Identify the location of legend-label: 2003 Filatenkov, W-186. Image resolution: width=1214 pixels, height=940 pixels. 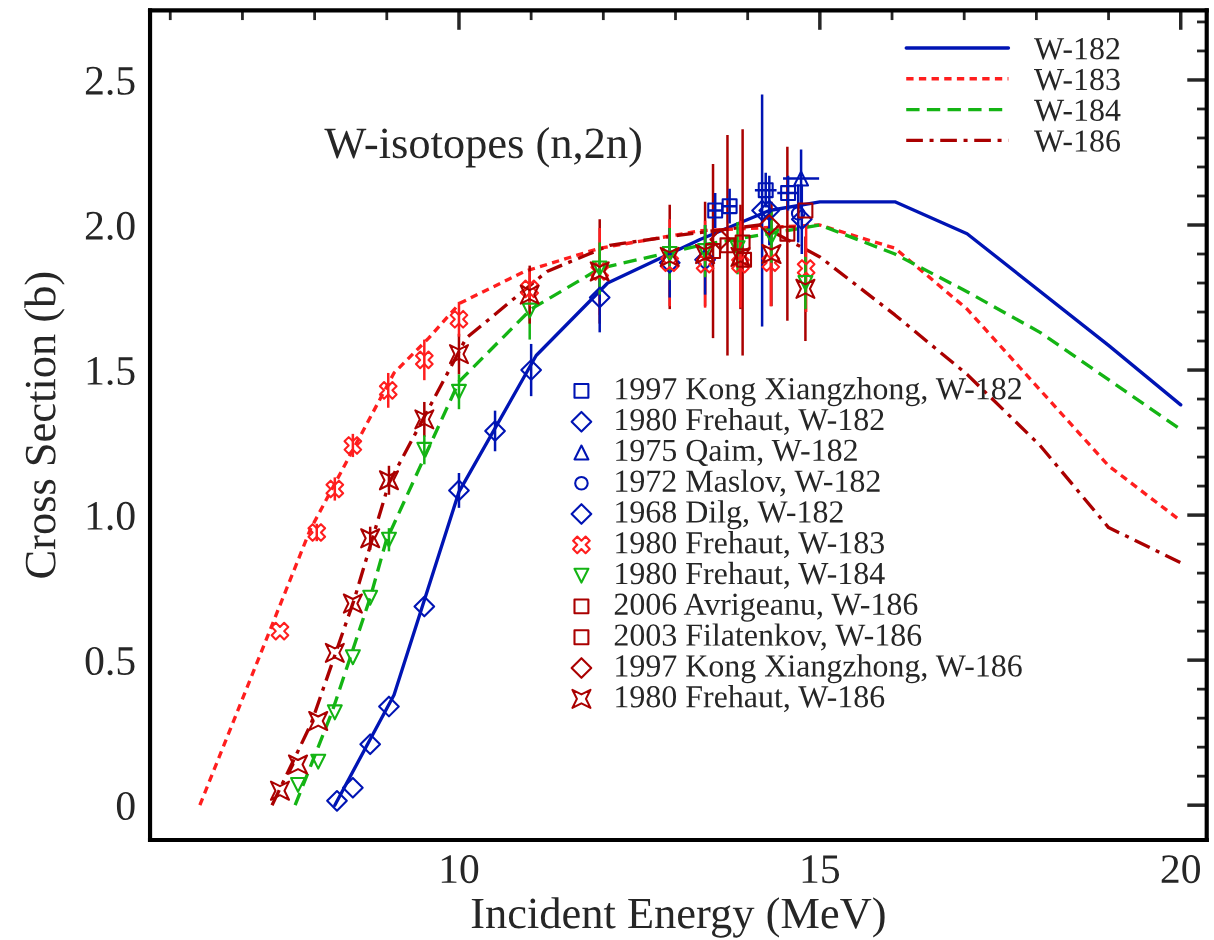
(768, 637).